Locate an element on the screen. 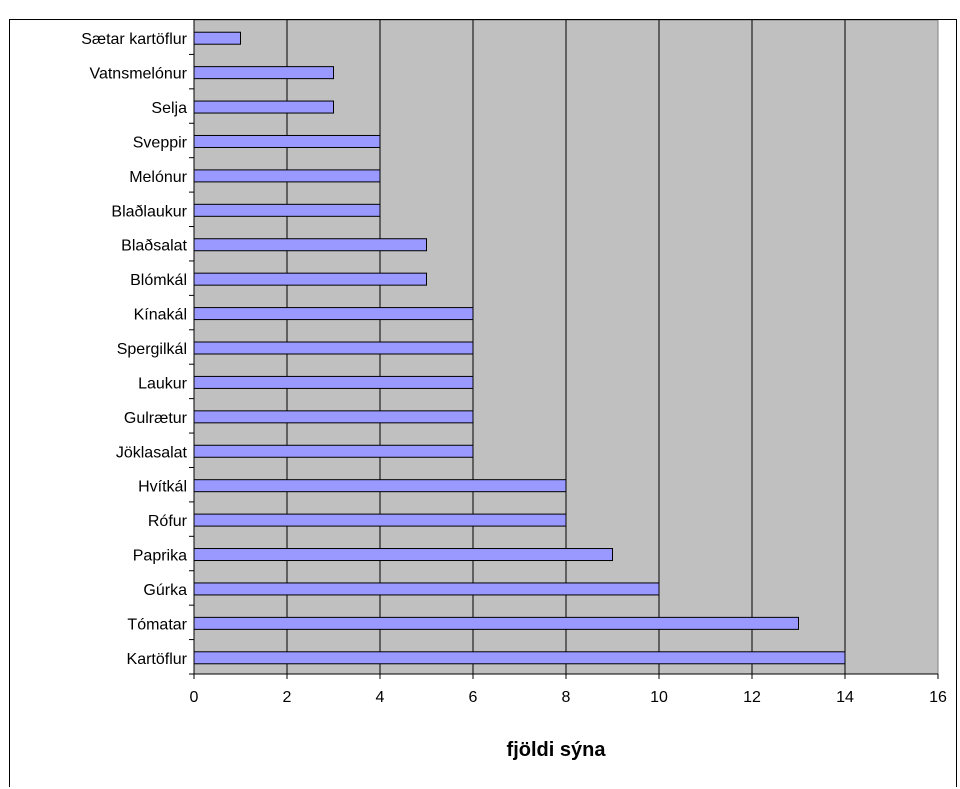 The height and width of the screenshot is (789, 960). x-tick-label: 6 is located at coordinates (473, 697).